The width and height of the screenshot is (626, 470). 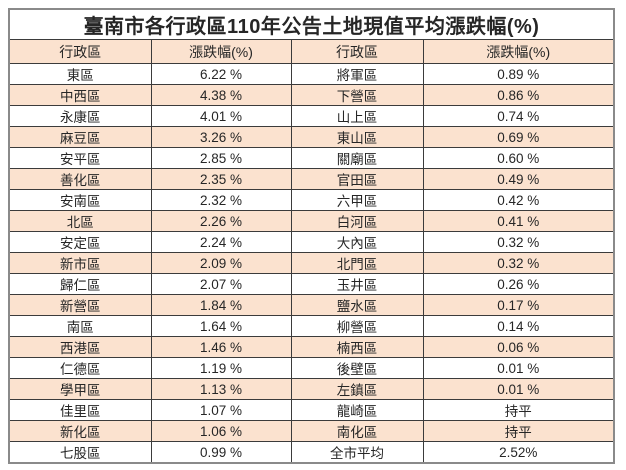 What do you see at coordinates (518, 51) in the screenshot?
I see `header-change-right: 漲跌幅(%)` at bounding box center [518, 51].